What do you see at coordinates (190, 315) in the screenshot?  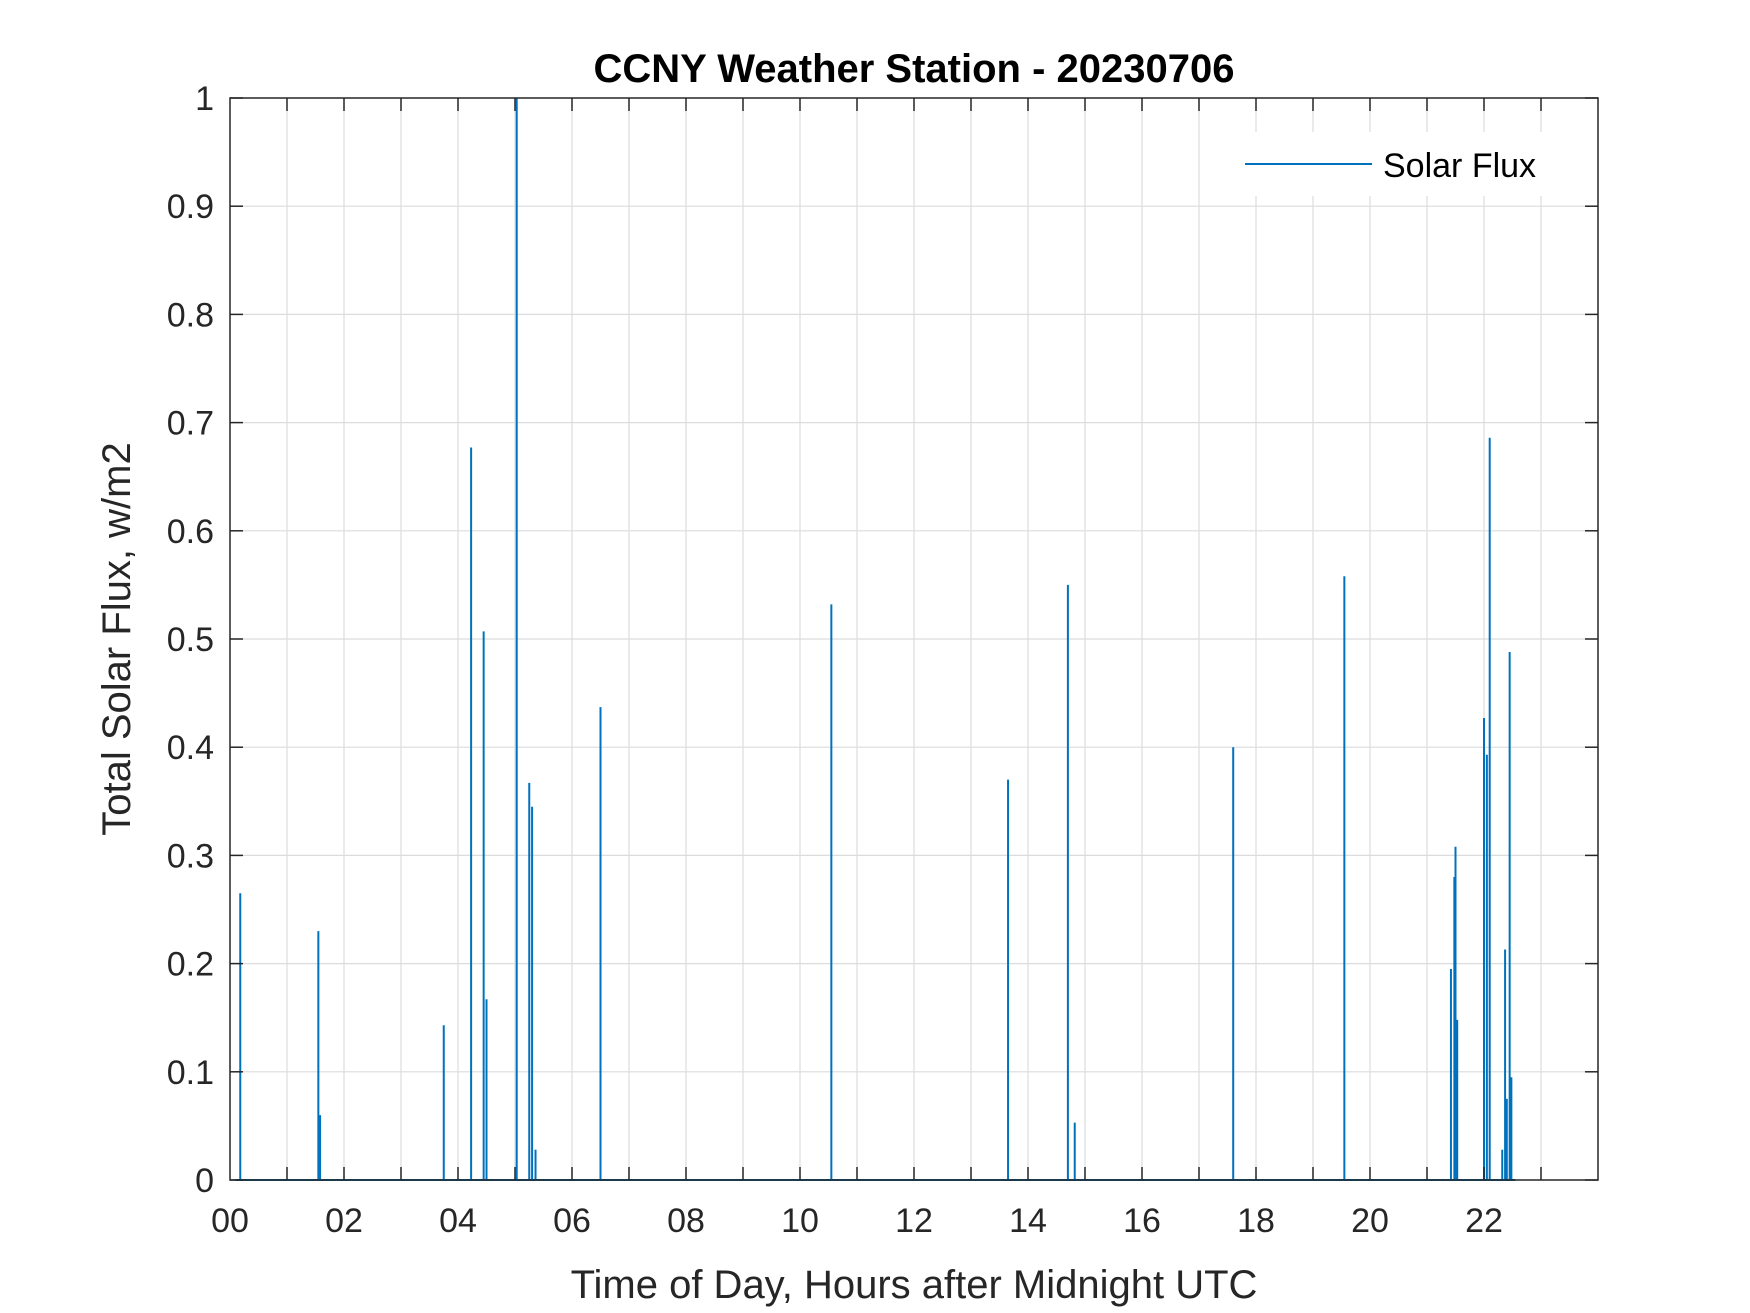 I see `y-tick-label: 0.8` at bounding box center [190, 315].